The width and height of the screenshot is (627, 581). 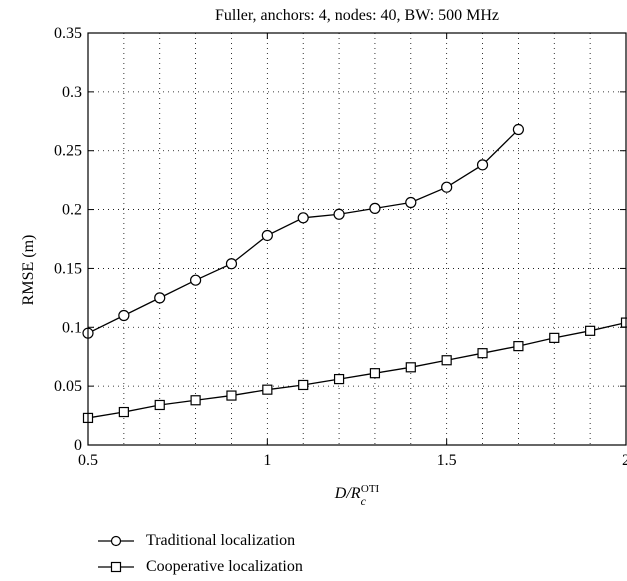 What do you see at coordinates (72, 327) in the screenshot?
I see `y-tick-label: 0.1` at bounding box center [72, 327].